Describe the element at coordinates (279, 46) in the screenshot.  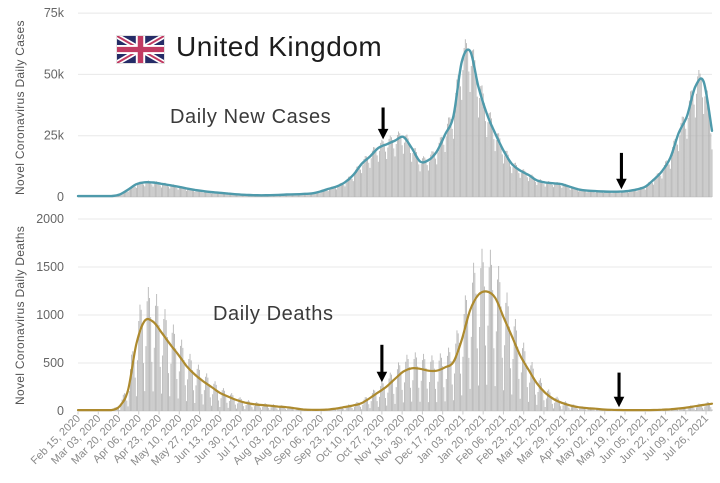
I see `country-title: United Kingdom` at that location.